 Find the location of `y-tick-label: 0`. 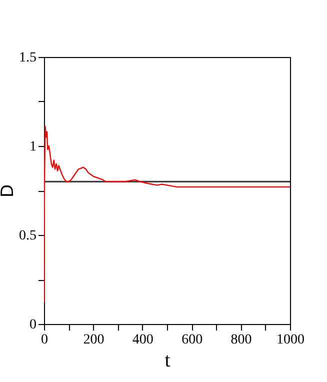

y-tick-label: 0 is located at coordinates (33, 325).